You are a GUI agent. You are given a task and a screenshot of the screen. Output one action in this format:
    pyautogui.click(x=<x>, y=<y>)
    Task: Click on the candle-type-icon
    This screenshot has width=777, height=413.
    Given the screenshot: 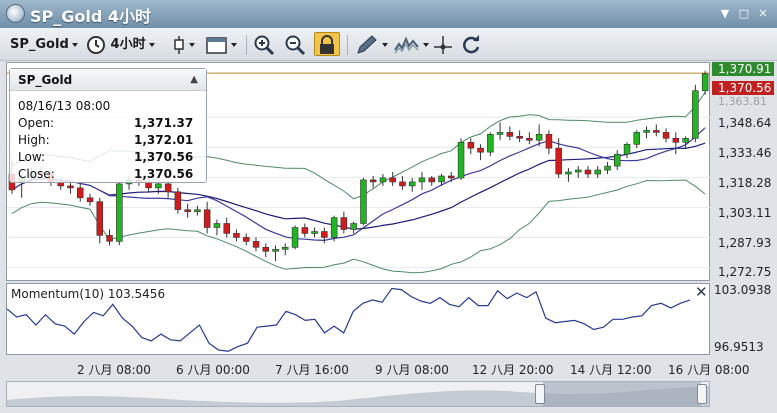 What is the action you would take?
    pyautogui.click(x=179, y=44)
    